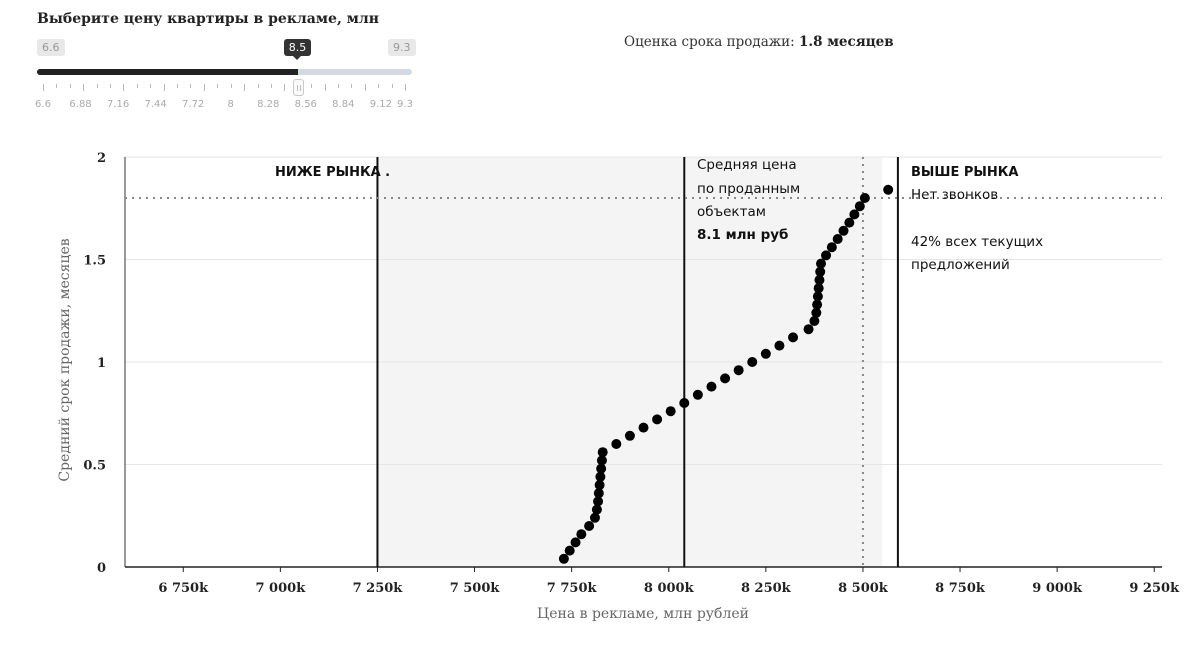 The image size is (1199, 649). I want to click on share-label: 42% всех текущих, so click(977, 242).